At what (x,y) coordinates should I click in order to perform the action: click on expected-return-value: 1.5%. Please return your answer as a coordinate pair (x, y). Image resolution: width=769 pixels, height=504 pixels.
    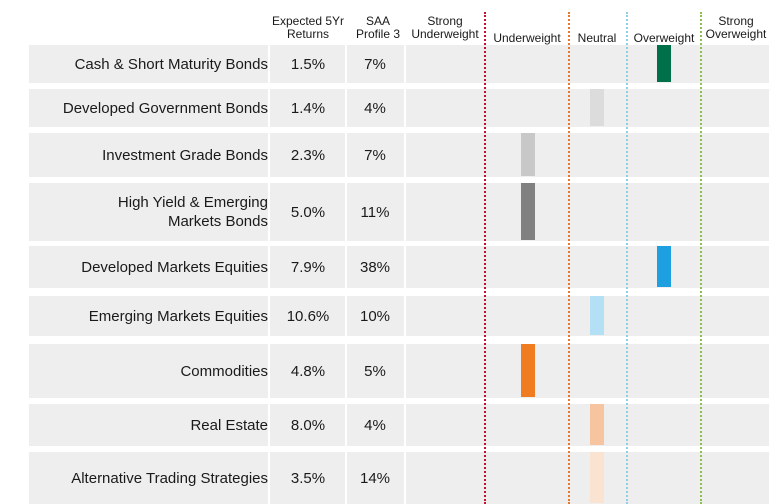
    Looking at the image, I should click on (308, 64).